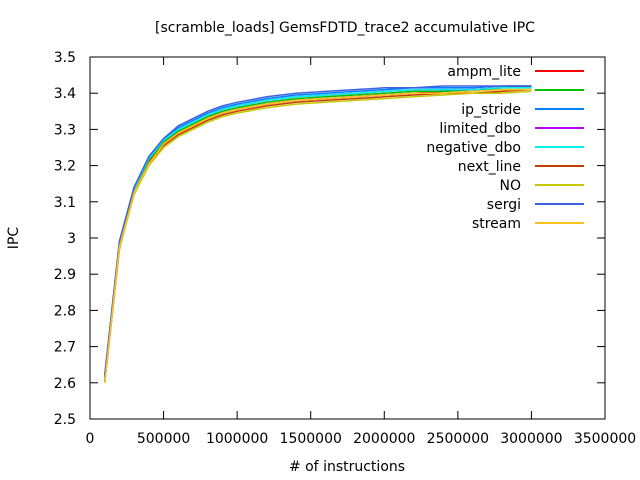 This screenshot has width=640, height=480. What do you see at coordinates (347, 467) in the screenshot?
I see `x-axis-label: # of instructions` at bounding box center [347, 467].